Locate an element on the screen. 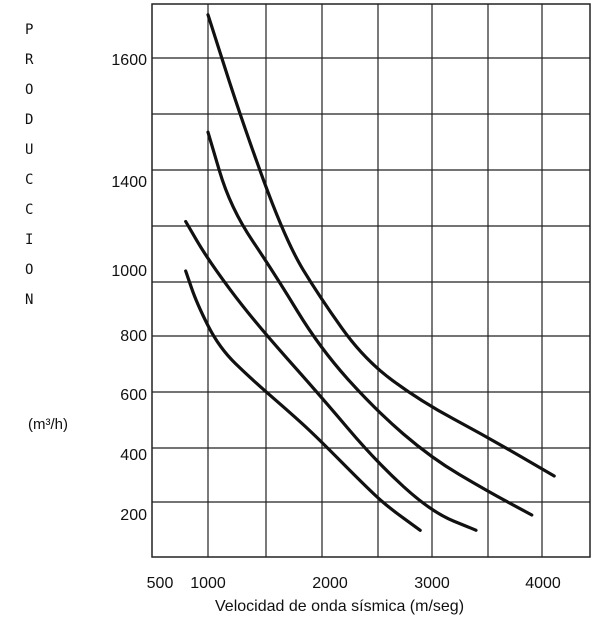 This screenshot has height=622, width=600. y-label-letter-r: R is located at coordinates (29, 60).